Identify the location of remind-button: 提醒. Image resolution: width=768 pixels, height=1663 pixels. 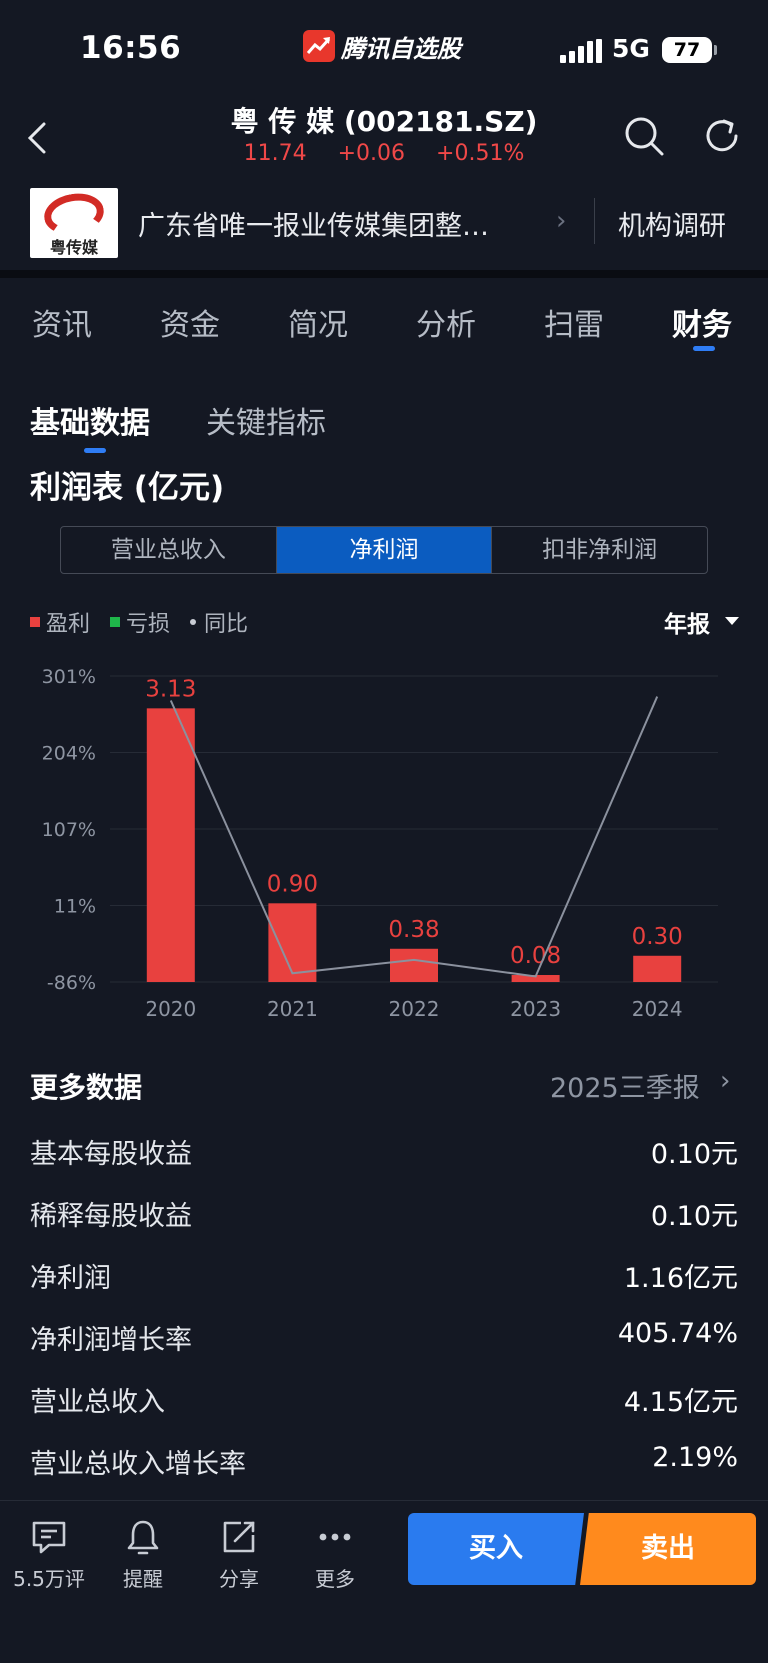
(143, 1554).